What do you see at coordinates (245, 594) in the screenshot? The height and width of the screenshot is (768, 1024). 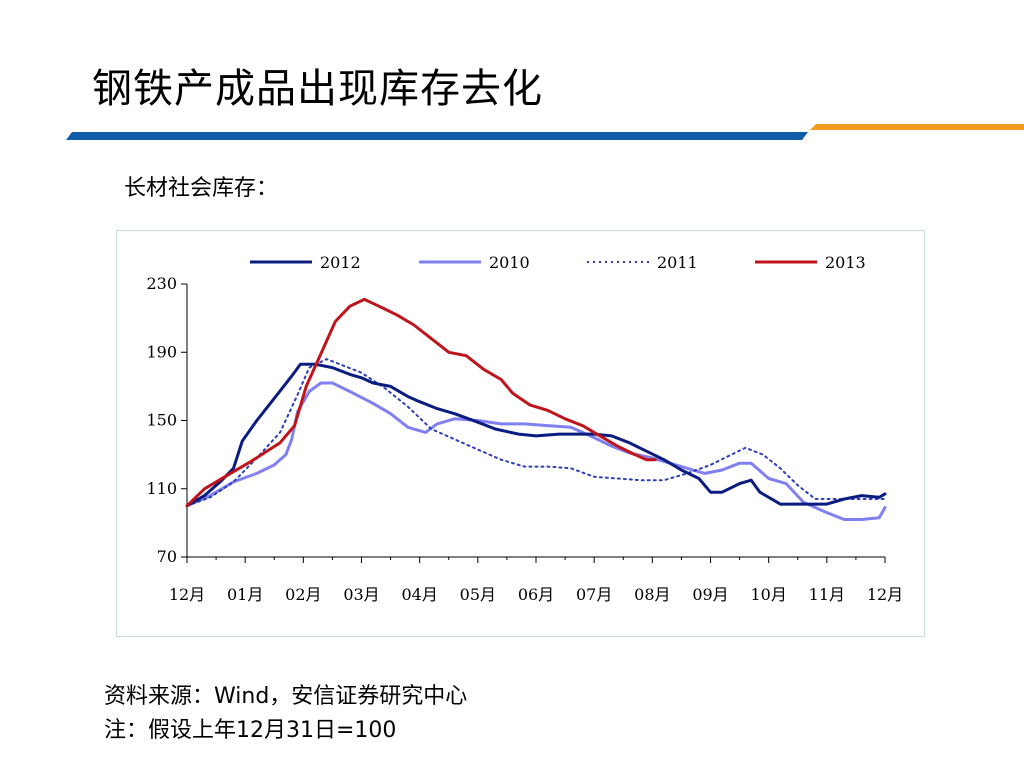 I see `x-tick-label: 01月` at bounding box center [245, 594].